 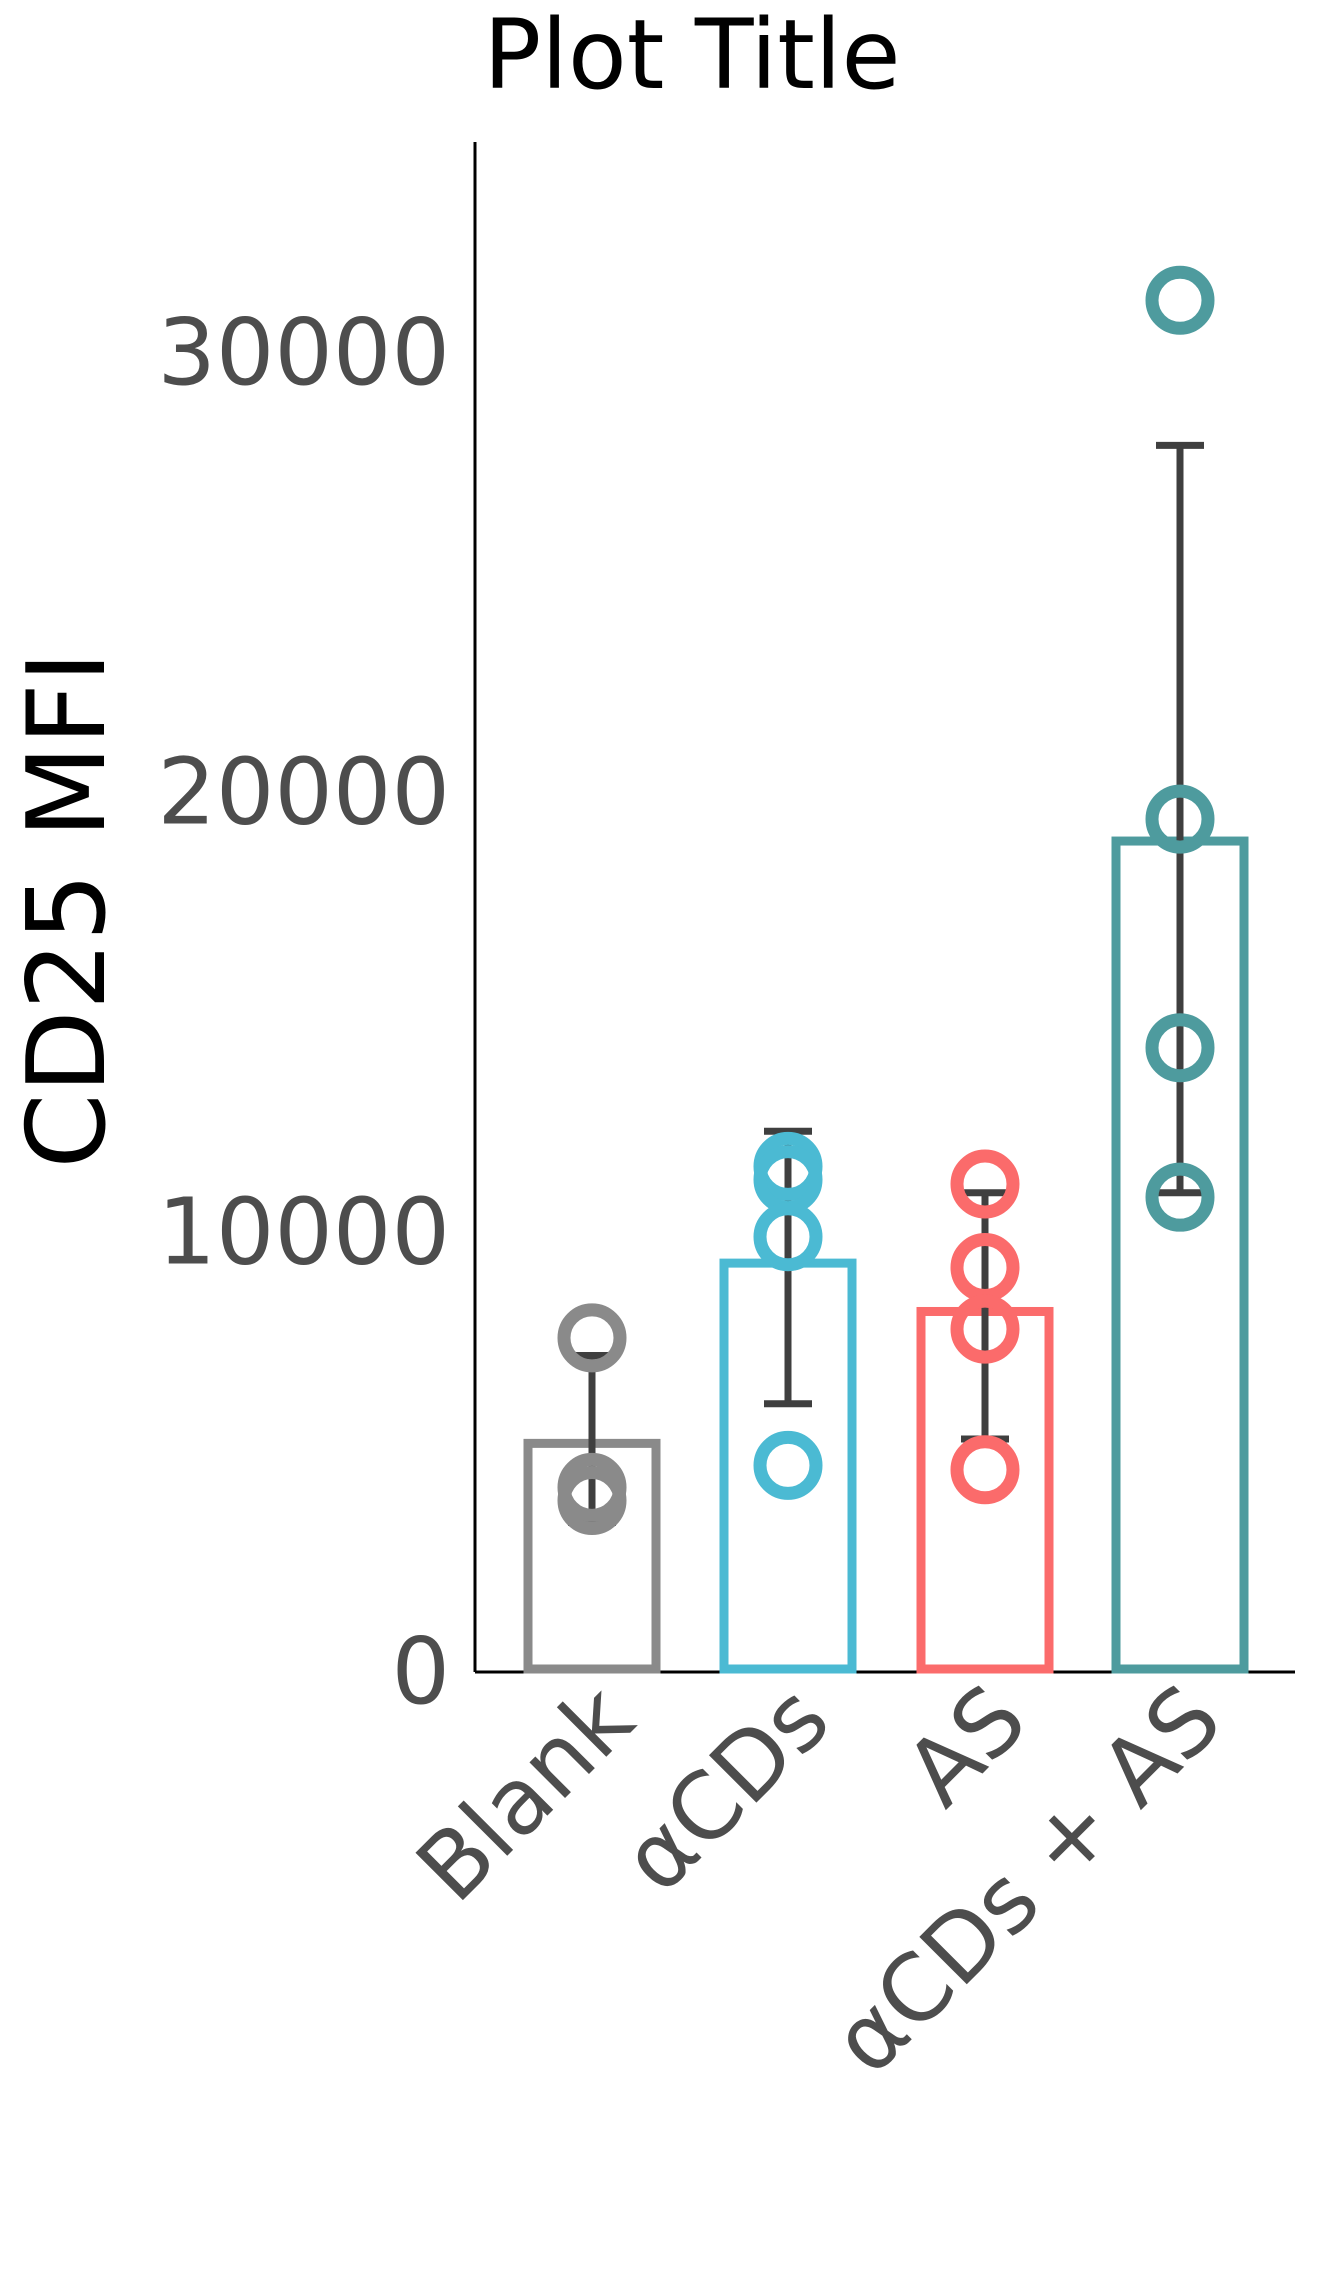 What do you see at coordinates (691, 55) in the screenshot?
I see `plot-title: Plot Title` at bounding box center [691, 55].